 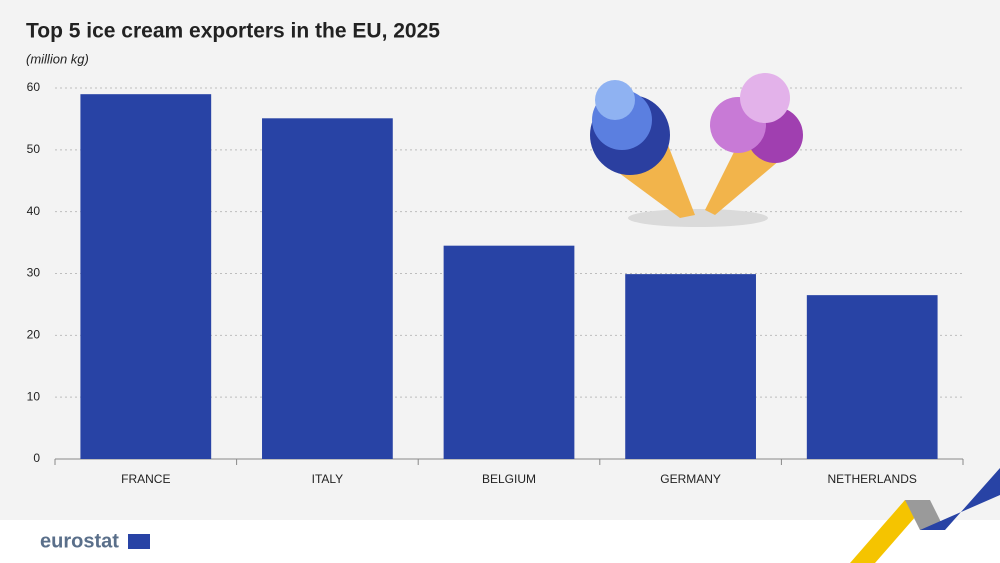 What do you see at coordinates (696, 150) in the screenshot?
I see `illustration` at bounding box center [696, 150].